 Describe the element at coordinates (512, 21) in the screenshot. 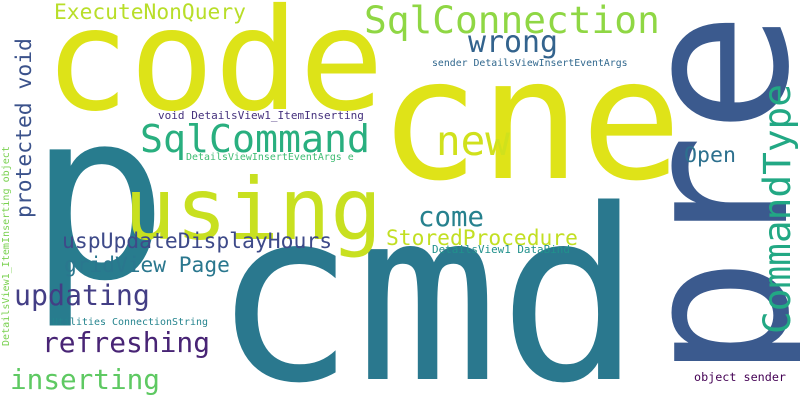

I see `word-sqlconnection: SqlConnection` at that location.